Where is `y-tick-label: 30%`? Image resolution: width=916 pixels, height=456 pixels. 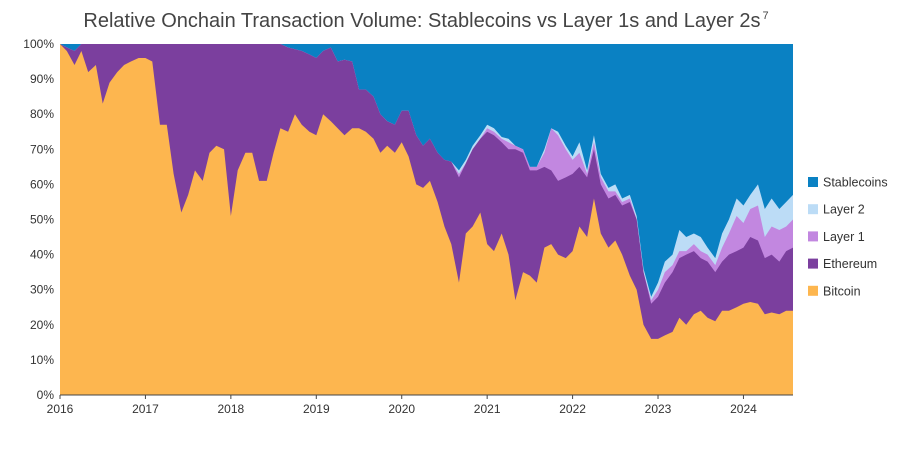
y-tick-label: 30% is located at coordinates (42, 290).